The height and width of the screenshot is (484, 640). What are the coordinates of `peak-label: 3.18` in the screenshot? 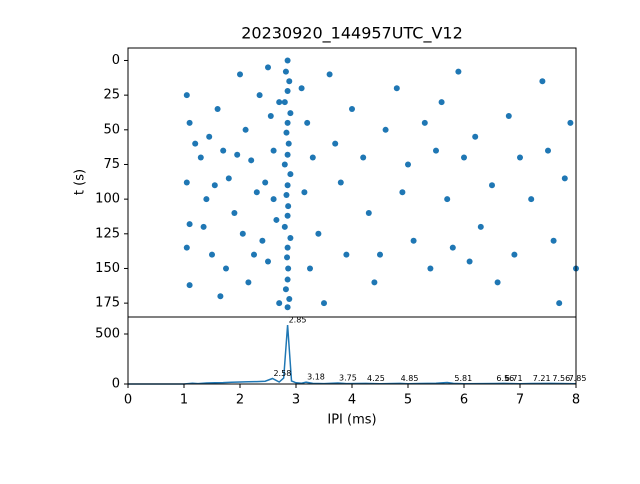 It's located at (316, 377).